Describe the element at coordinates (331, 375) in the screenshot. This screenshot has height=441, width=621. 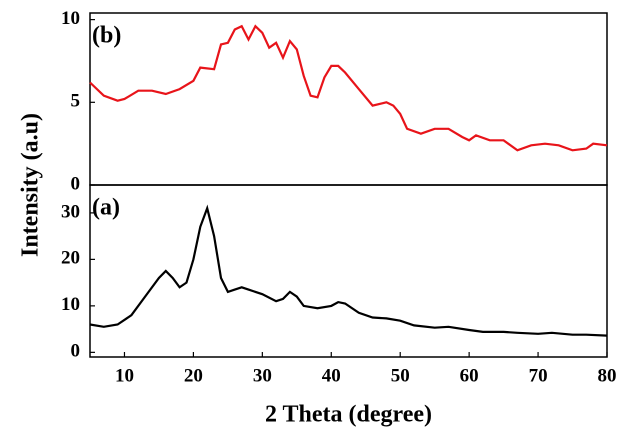
I see `x-tick-label: 40` at that location.